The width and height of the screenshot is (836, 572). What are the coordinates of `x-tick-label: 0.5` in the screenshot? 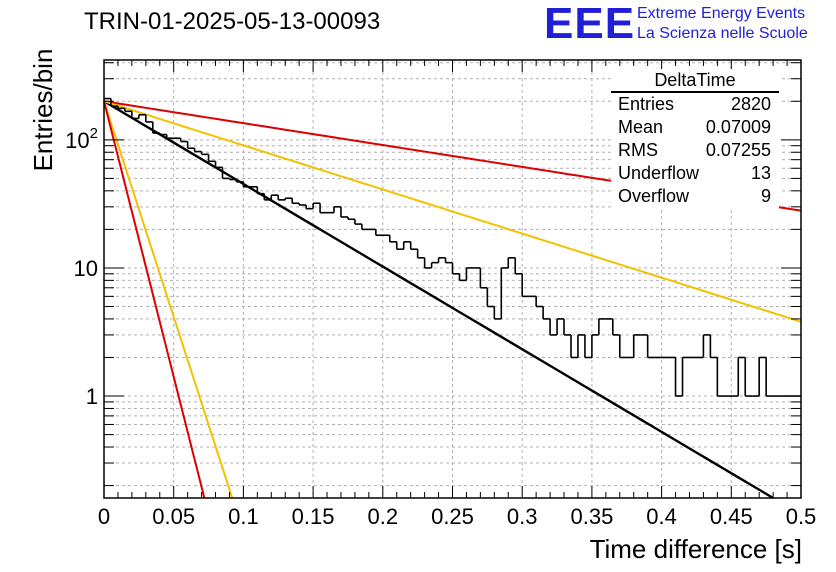 It's located at (801, 516).